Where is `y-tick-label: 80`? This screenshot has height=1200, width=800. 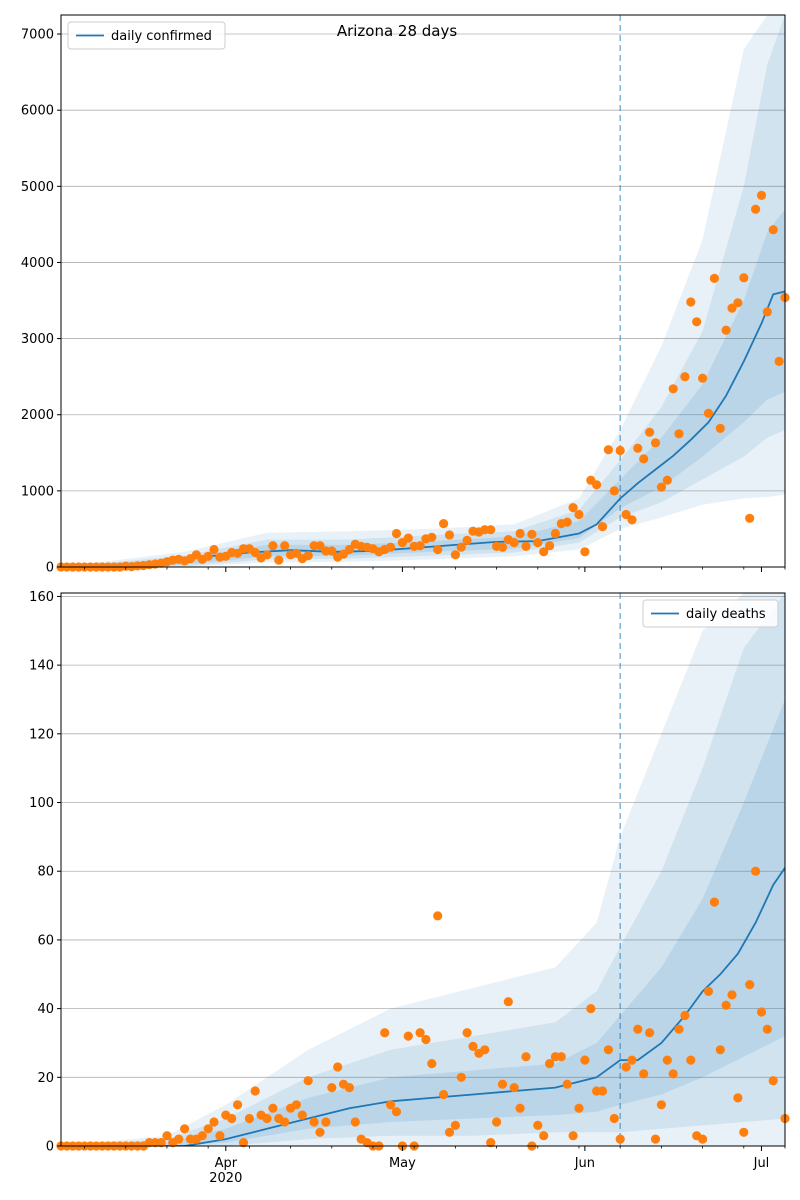 y-tick-label: 80 is located at coordinates (45, 872).